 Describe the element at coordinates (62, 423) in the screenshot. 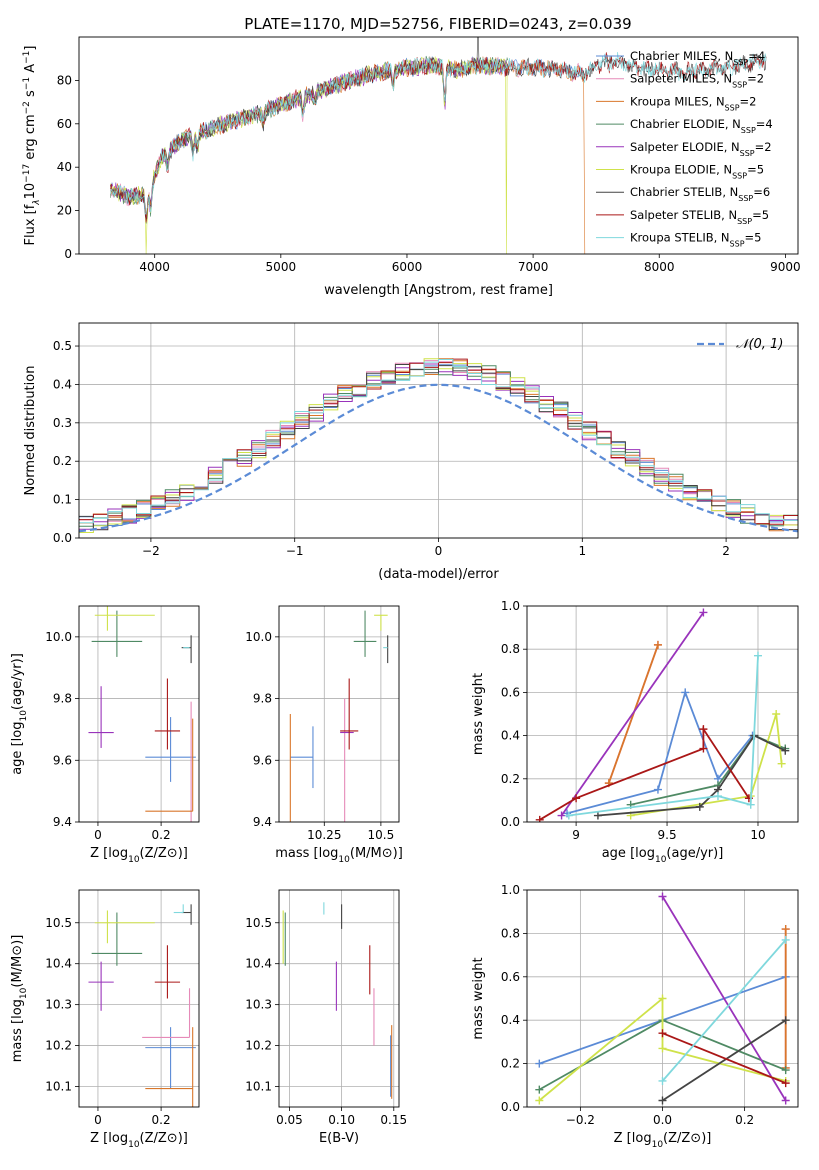

I see `y-tick-label: 0.3` at that location.